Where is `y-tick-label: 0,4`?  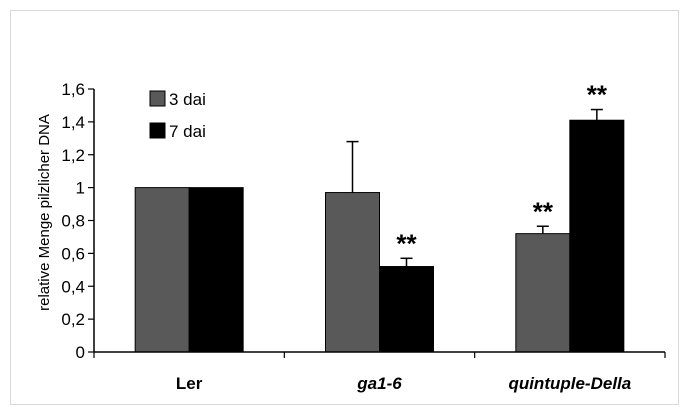 y-tick-label: 0,4 is located at coordinates (73, 286).